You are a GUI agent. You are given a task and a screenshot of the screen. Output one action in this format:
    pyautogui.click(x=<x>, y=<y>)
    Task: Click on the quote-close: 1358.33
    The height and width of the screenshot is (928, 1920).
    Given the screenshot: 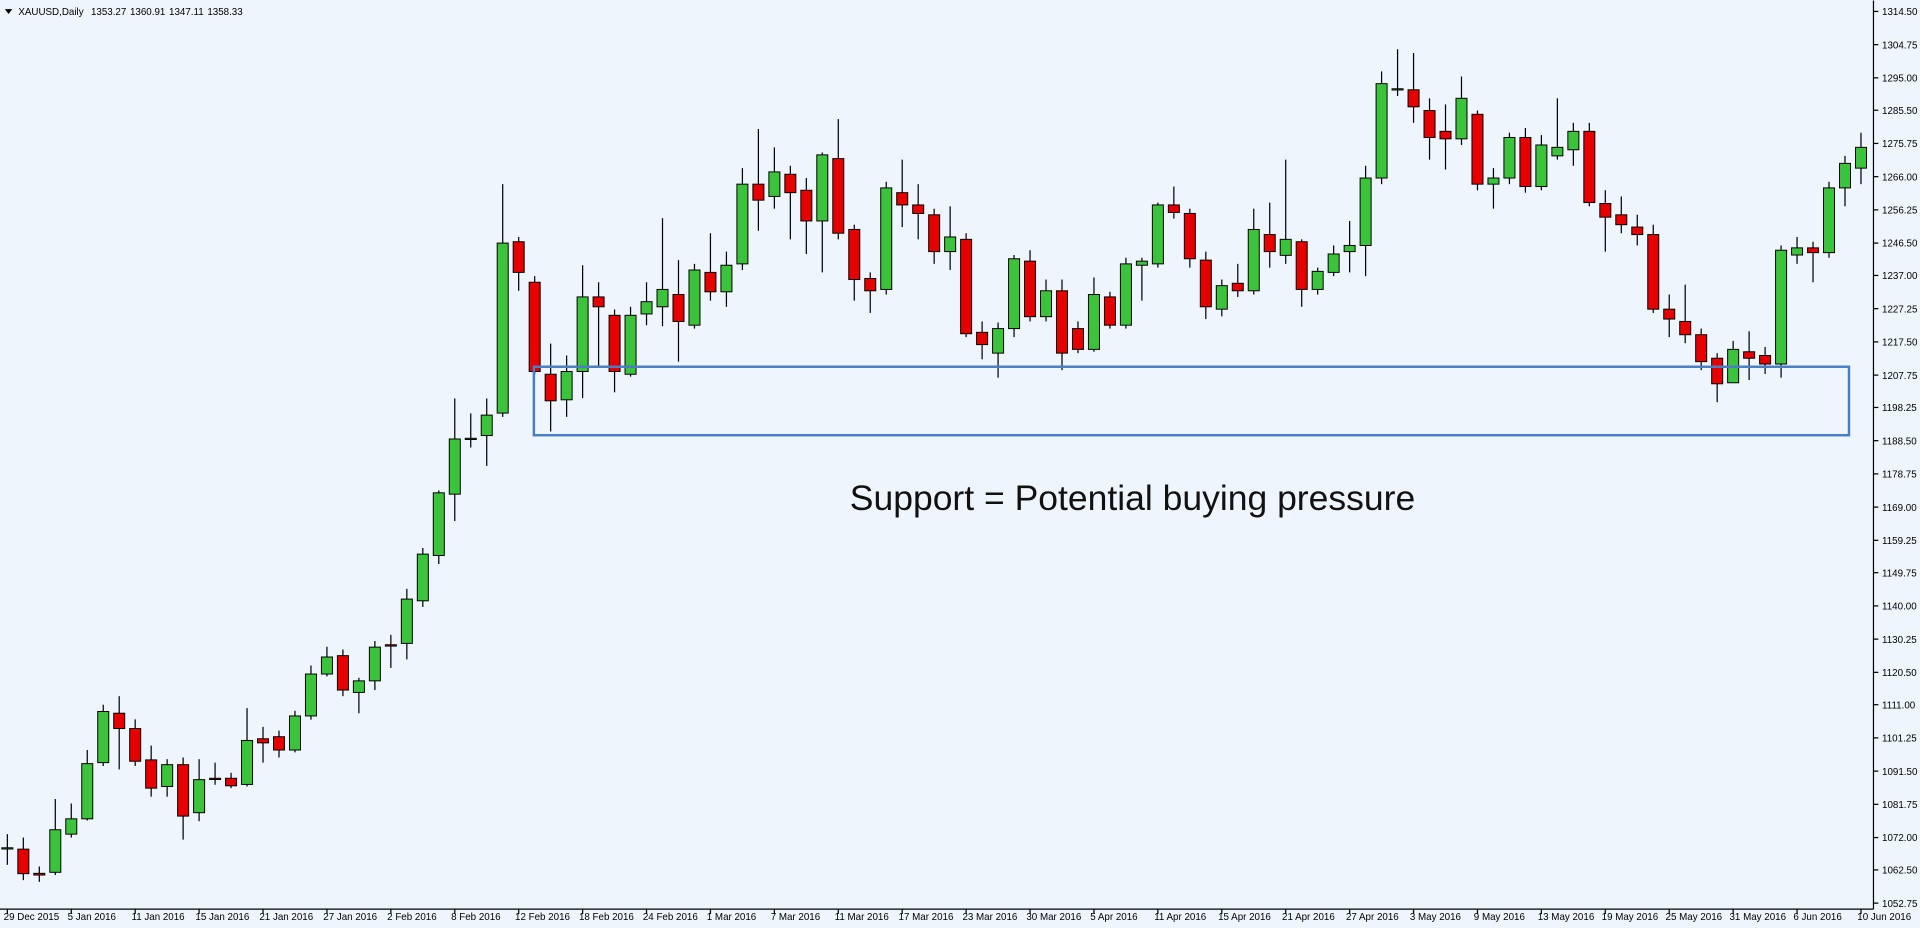 What is the action you would take?
    pyautogui.click(x=225, y=12)
    